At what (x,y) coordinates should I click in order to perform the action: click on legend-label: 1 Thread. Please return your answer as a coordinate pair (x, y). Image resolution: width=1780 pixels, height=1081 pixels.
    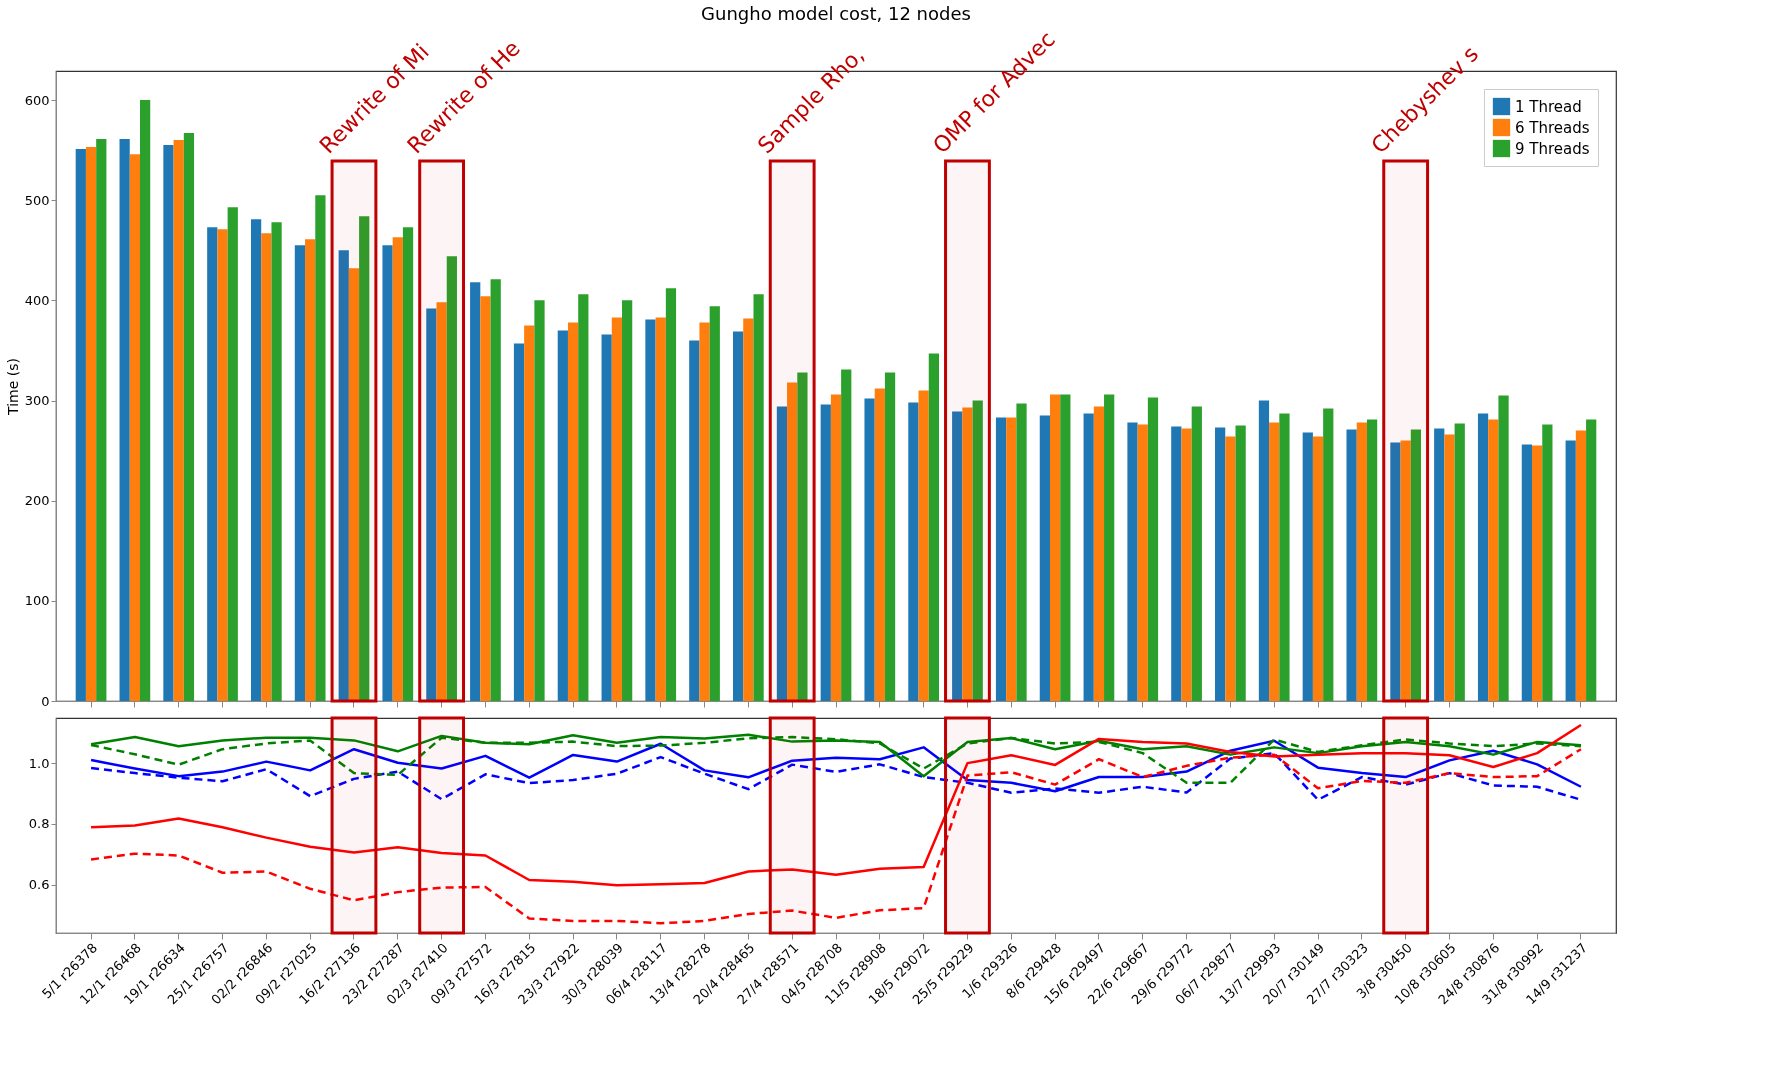
    Looking at the image, I should click on (1548, 106).